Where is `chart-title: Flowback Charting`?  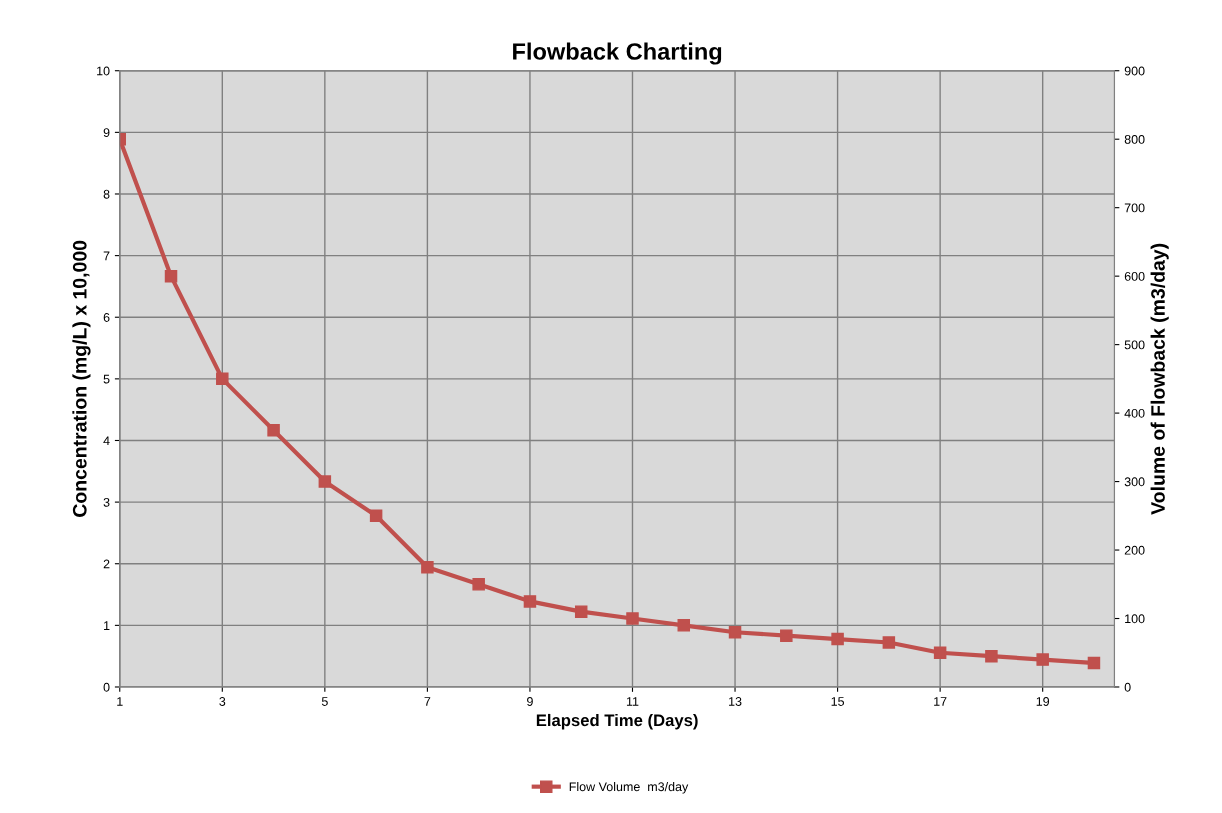
chart-title: Flowback Charting is located at coordinates (617, 53).